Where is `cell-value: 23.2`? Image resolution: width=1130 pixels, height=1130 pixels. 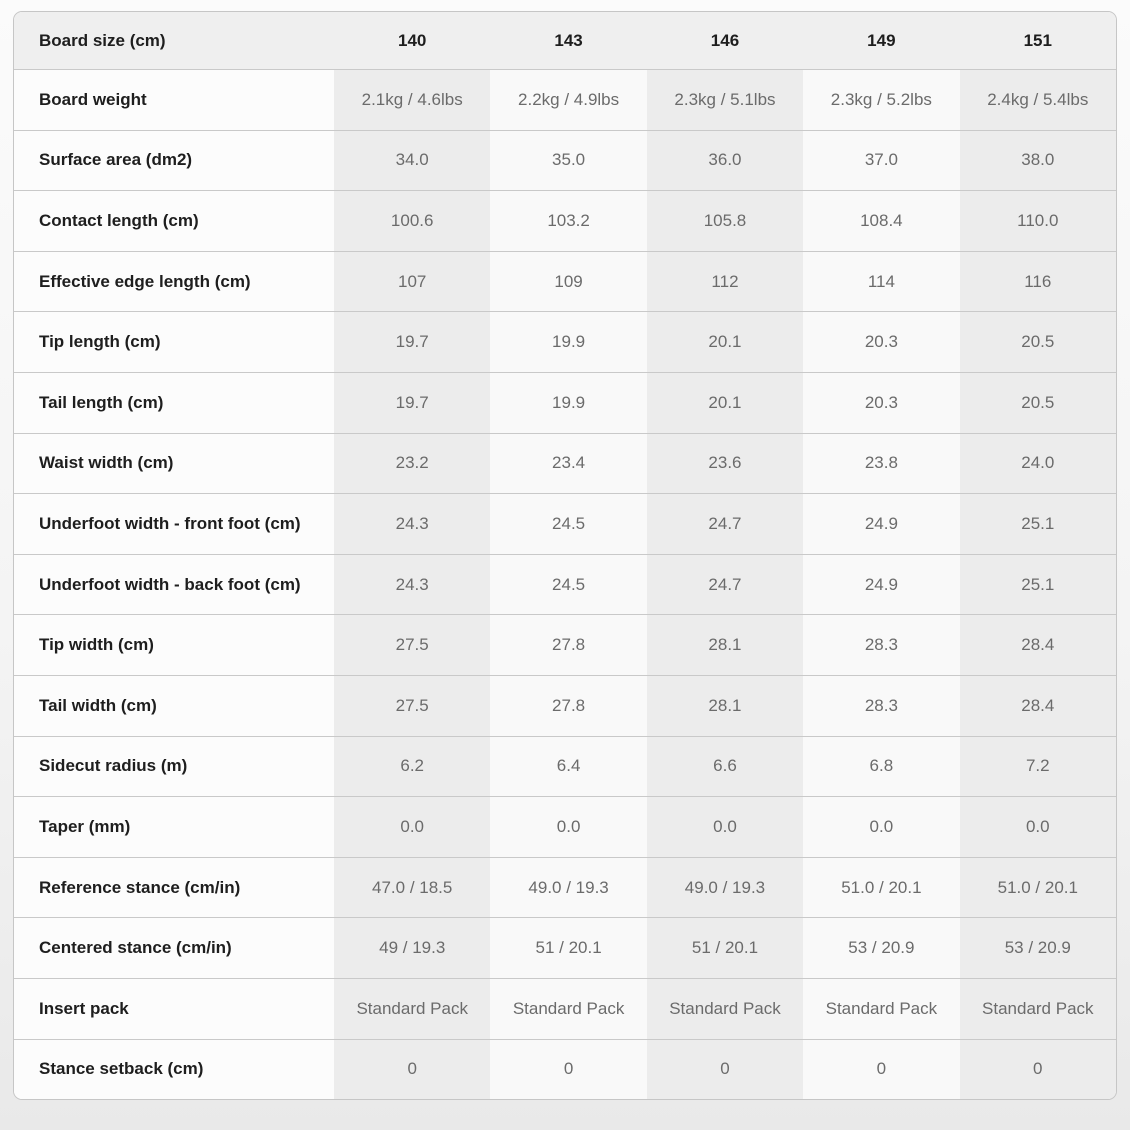
cell-value: 23.2 is located at coordinates (412, 463).